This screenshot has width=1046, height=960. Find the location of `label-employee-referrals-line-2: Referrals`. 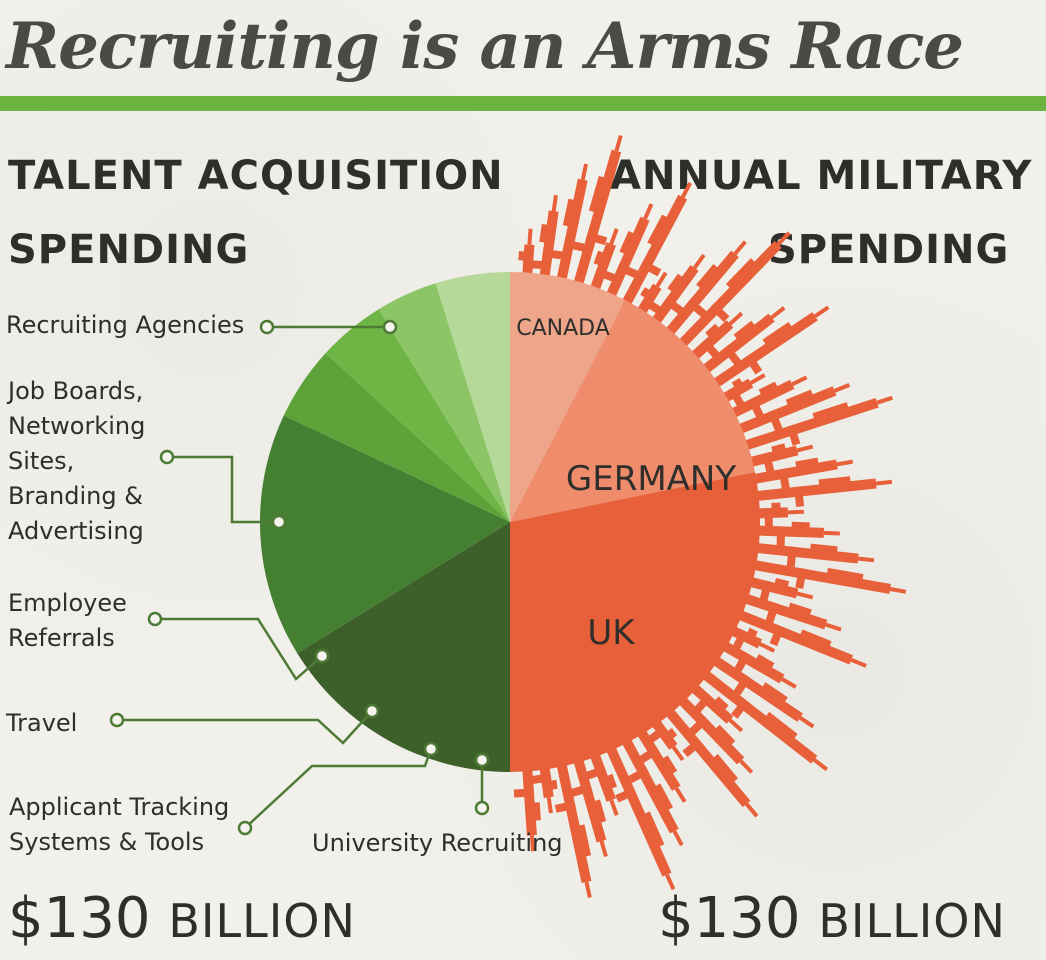

label-employee-referrals-line-2: Referrals is located at coordinates (61, 638).